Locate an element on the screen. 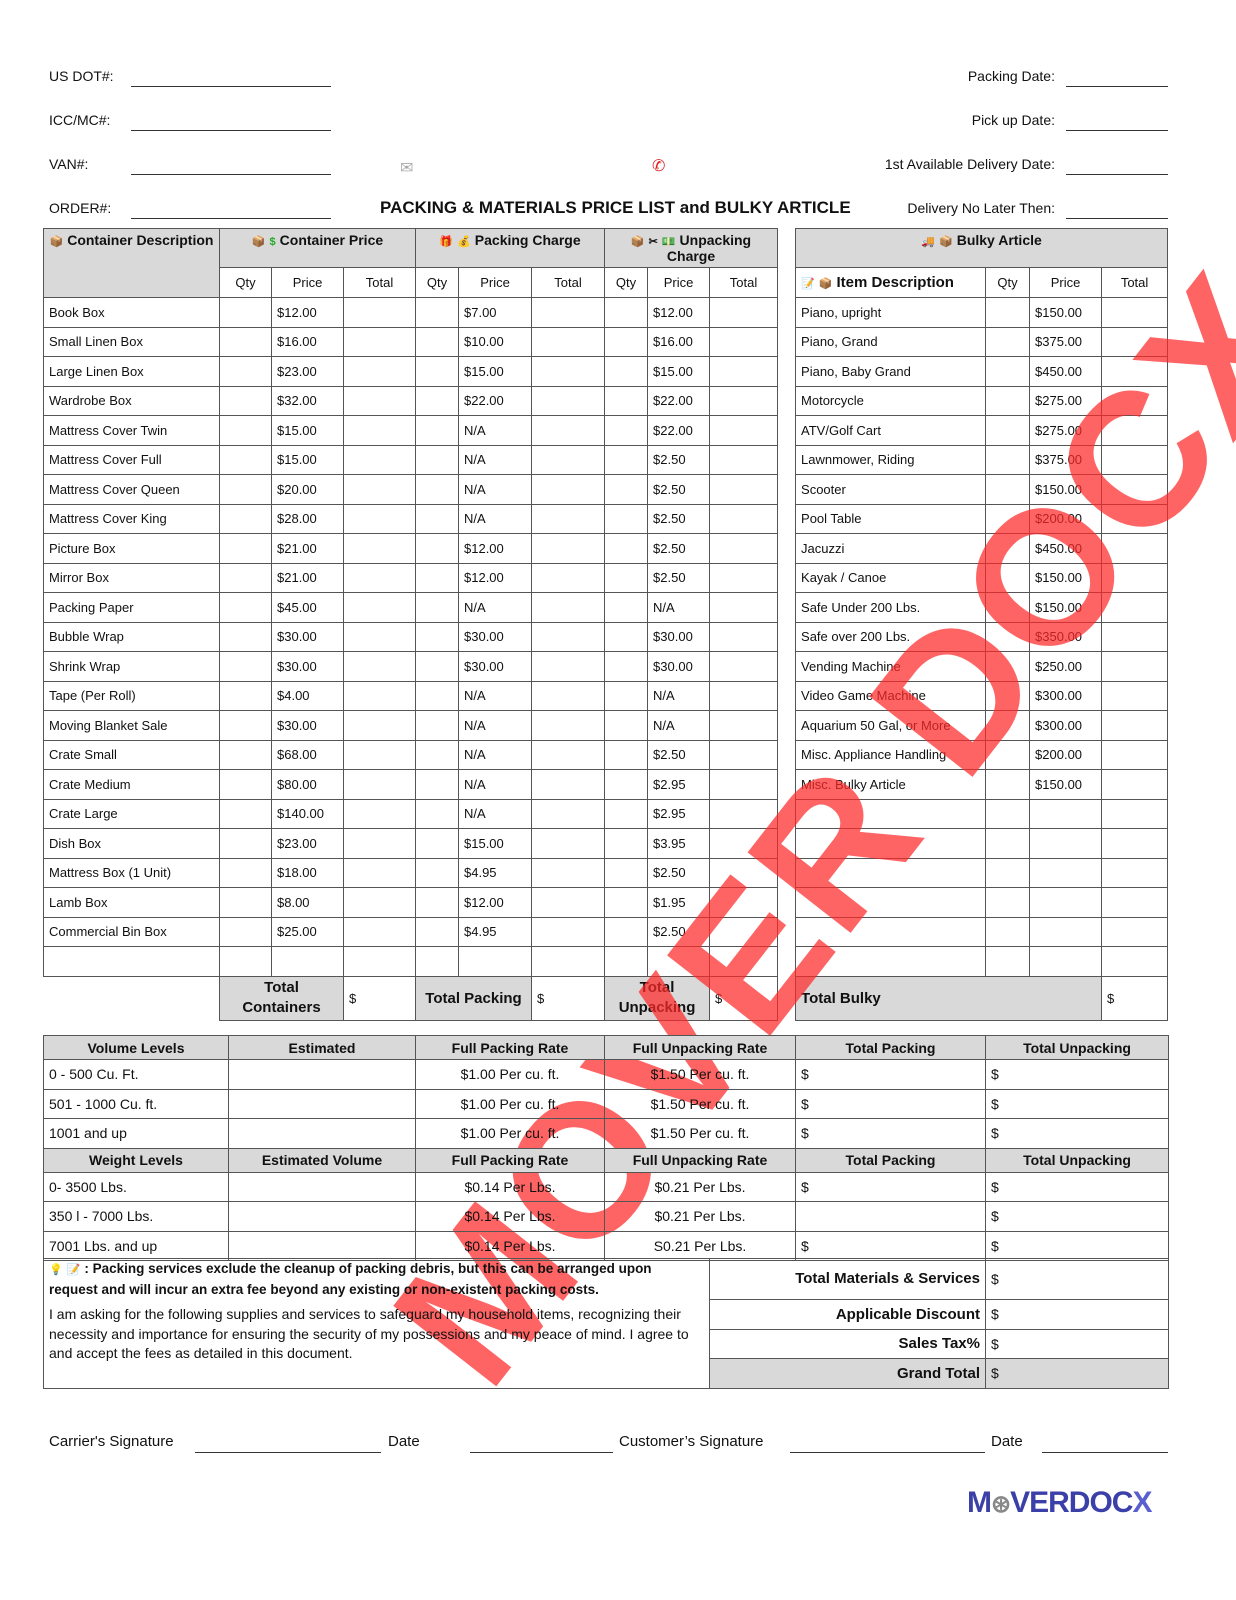 This screenshot has height=1600, width=1236. summary-value: $ is located at coordinates (1077, 1314).